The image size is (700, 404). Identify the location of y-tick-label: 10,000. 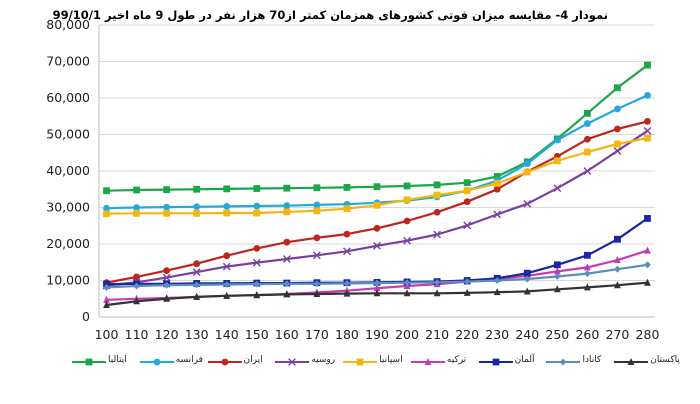
(68, 280).